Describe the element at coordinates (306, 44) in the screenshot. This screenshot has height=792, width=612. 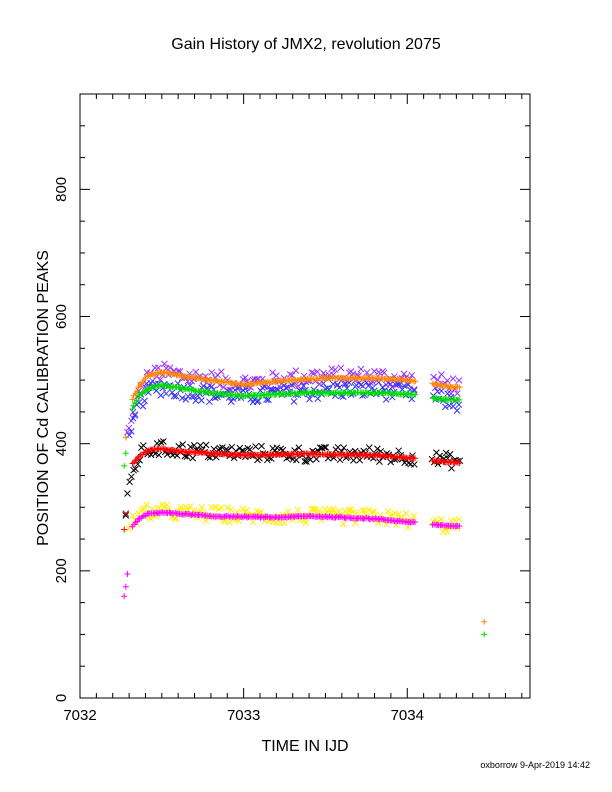
I see `chart-title: Gain History of JMX2, revolution 2075` at that location.